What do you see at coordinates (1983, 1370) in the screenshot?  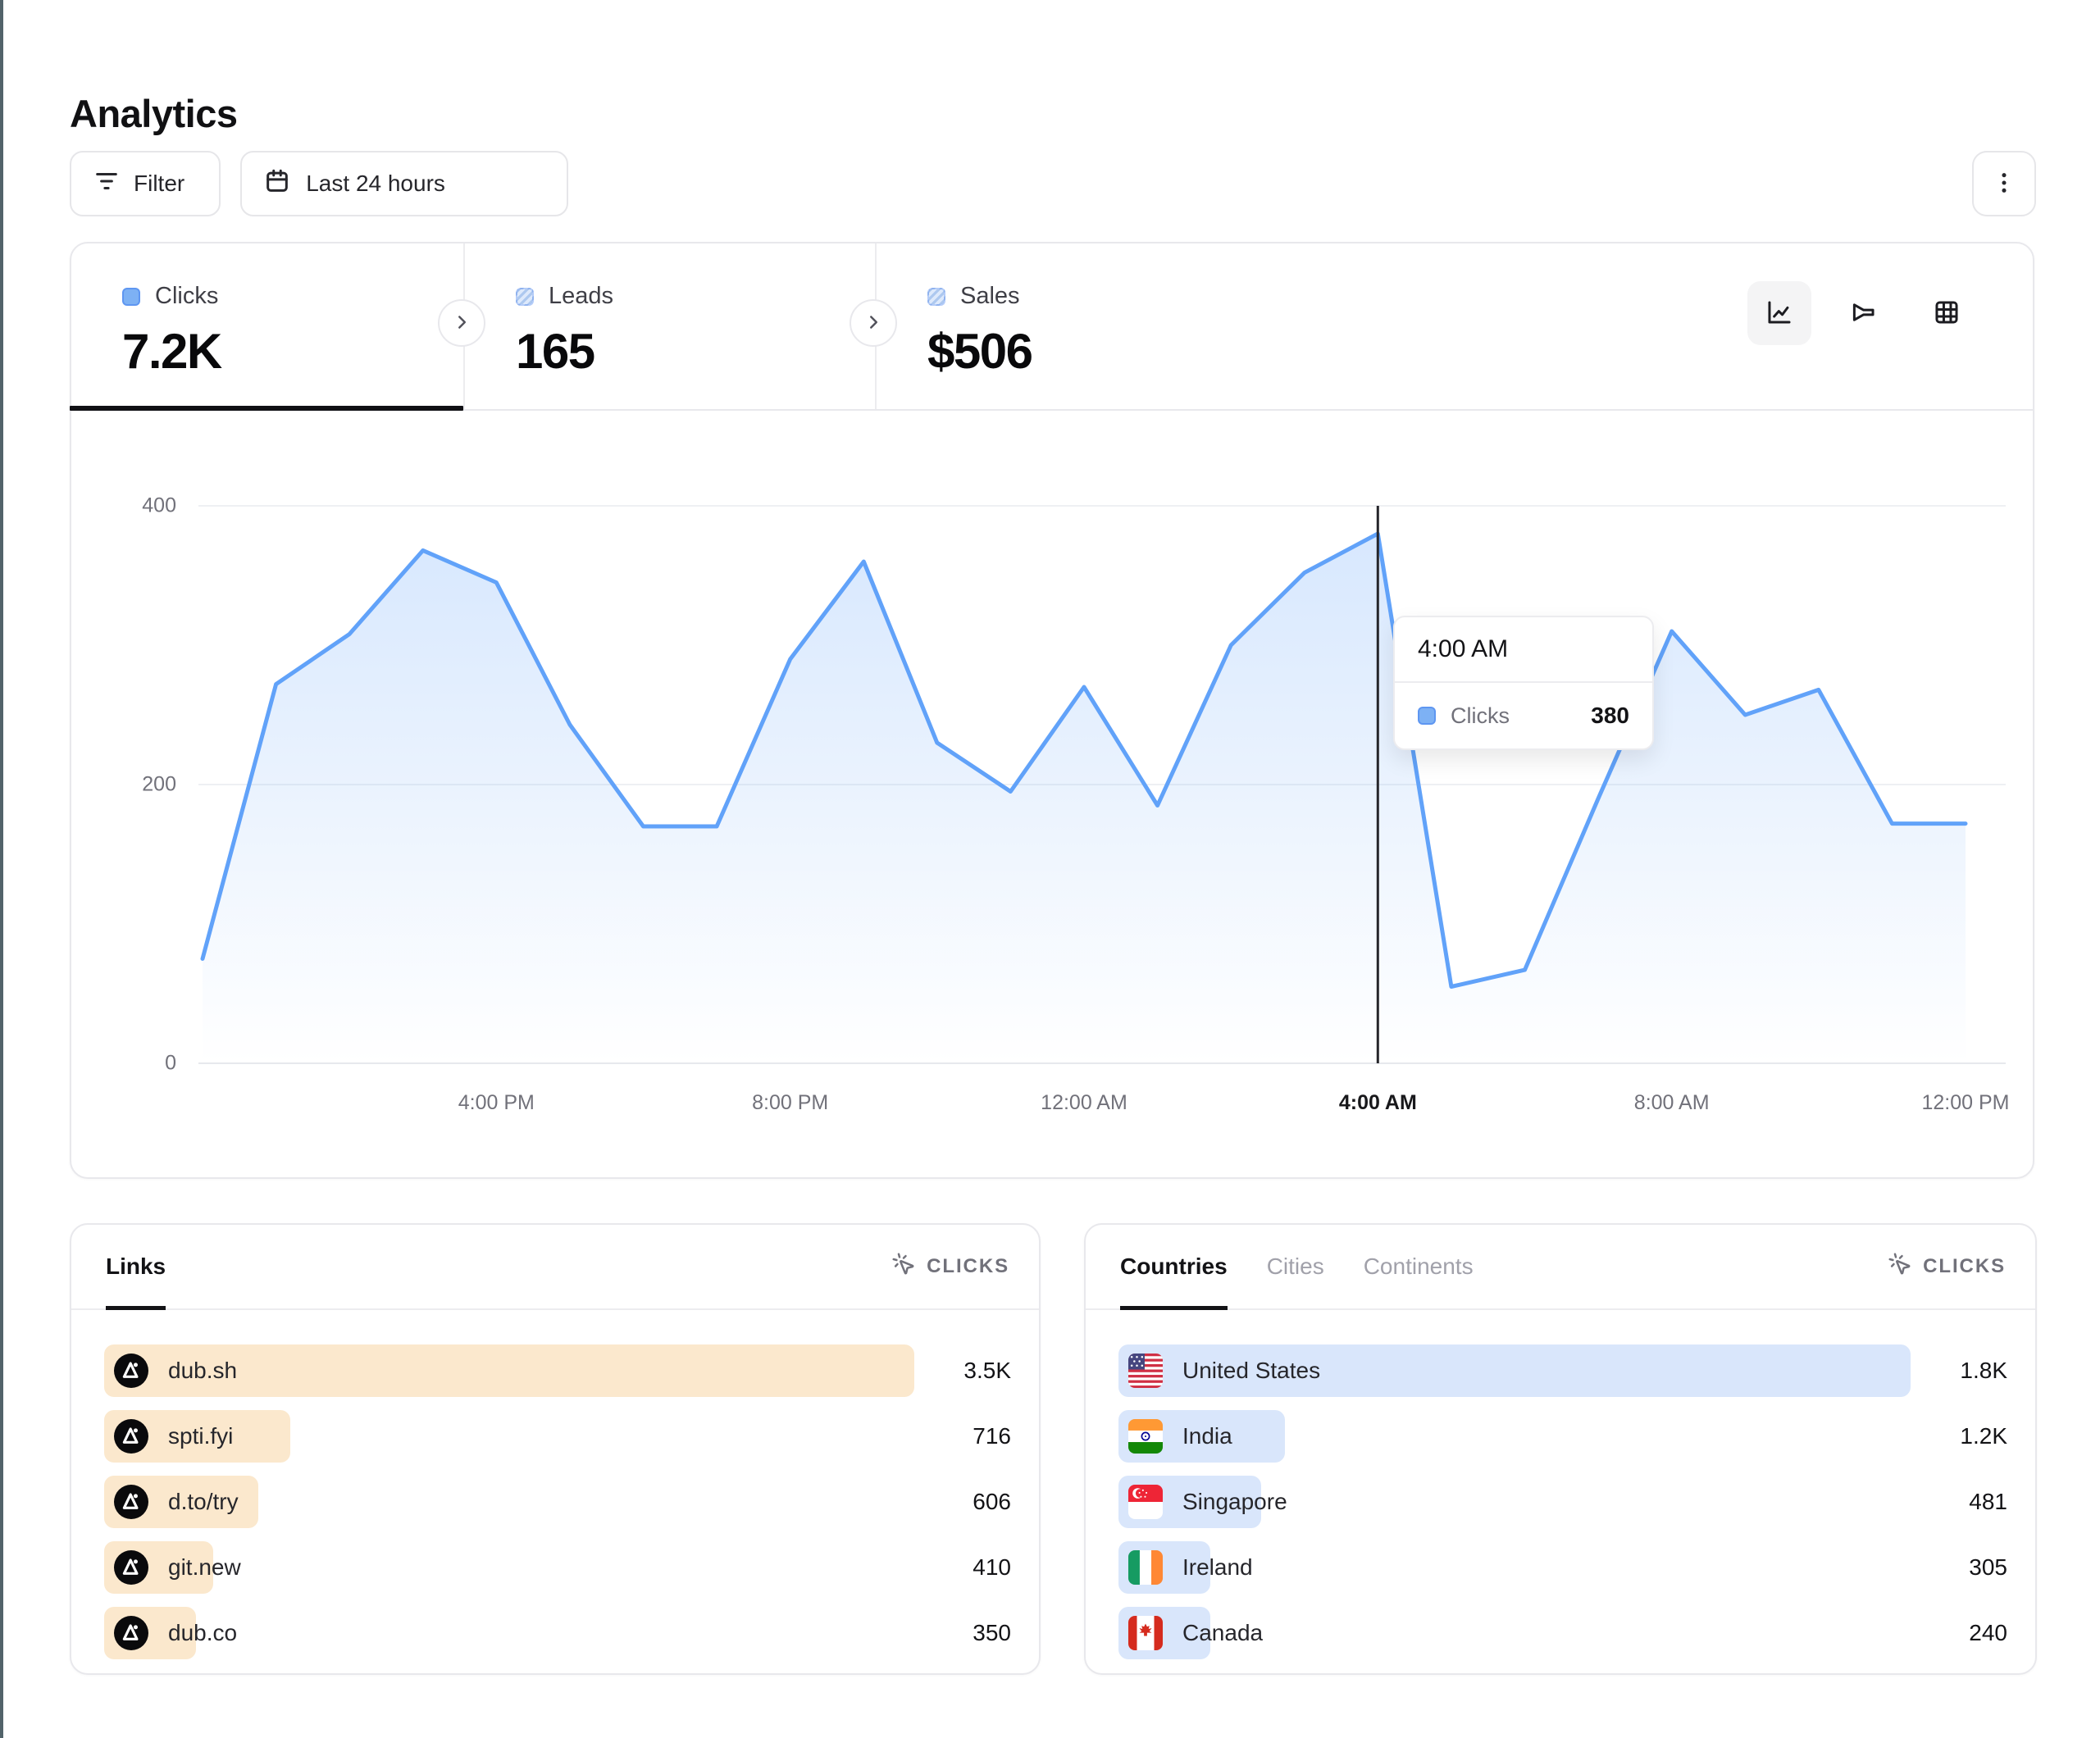 I see `country-clicks-value: 1.8K` at bounding box center [1983, 1370].